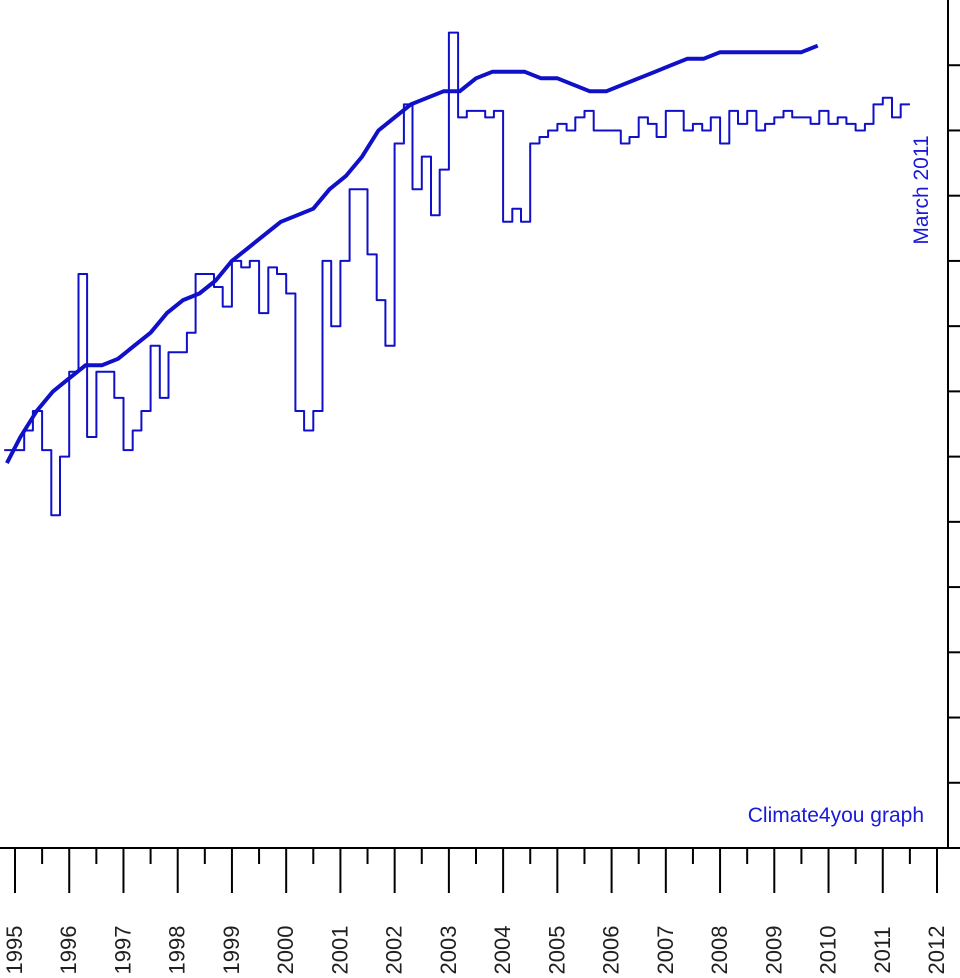  Describe the element at coordinates (611, 950) in the screenshot. I see `x-tick-label: 2006` at that location.